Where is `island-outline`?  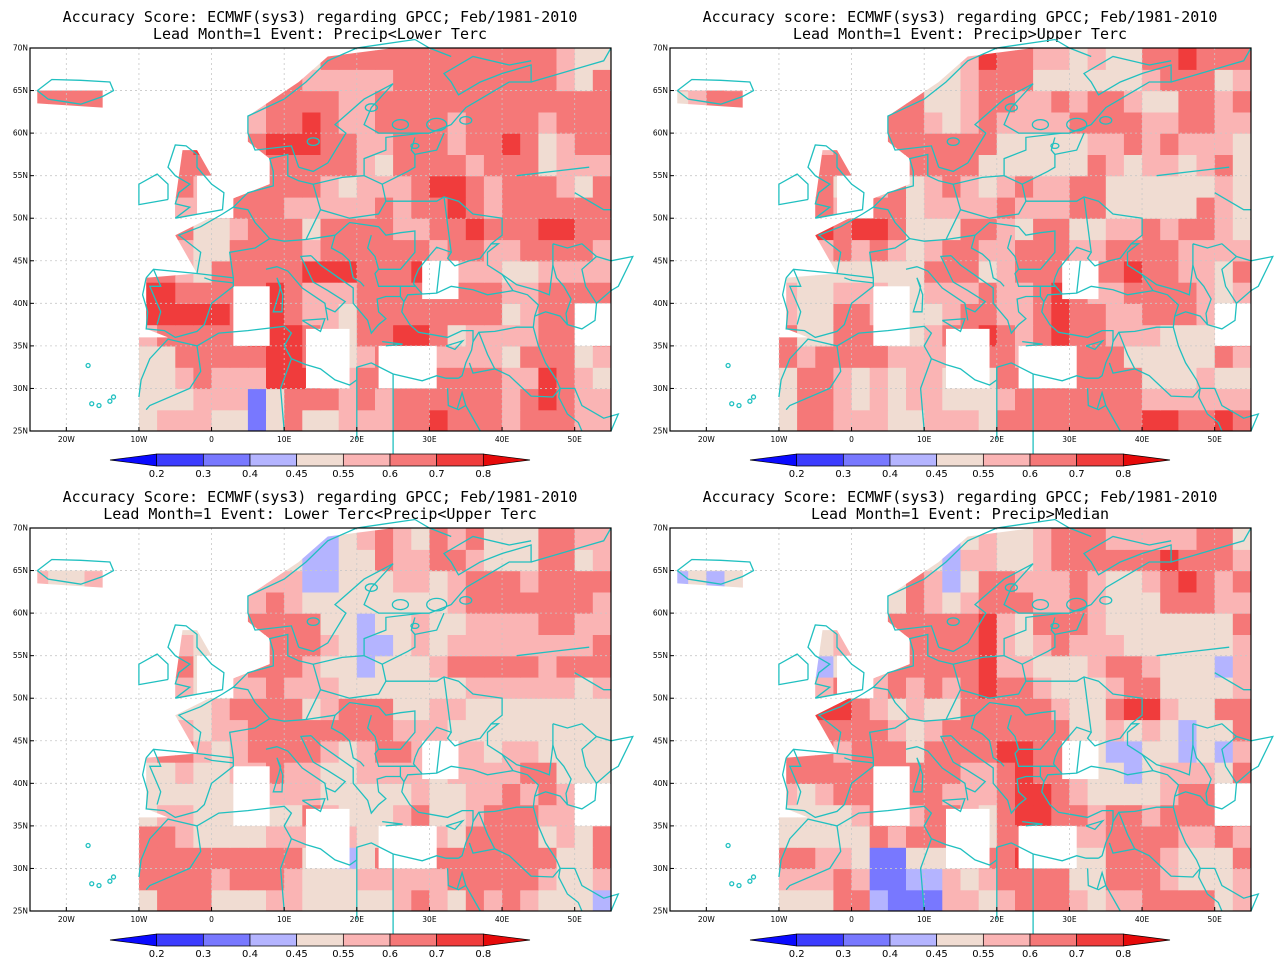
island-outline is located at coordinates (750, 401).